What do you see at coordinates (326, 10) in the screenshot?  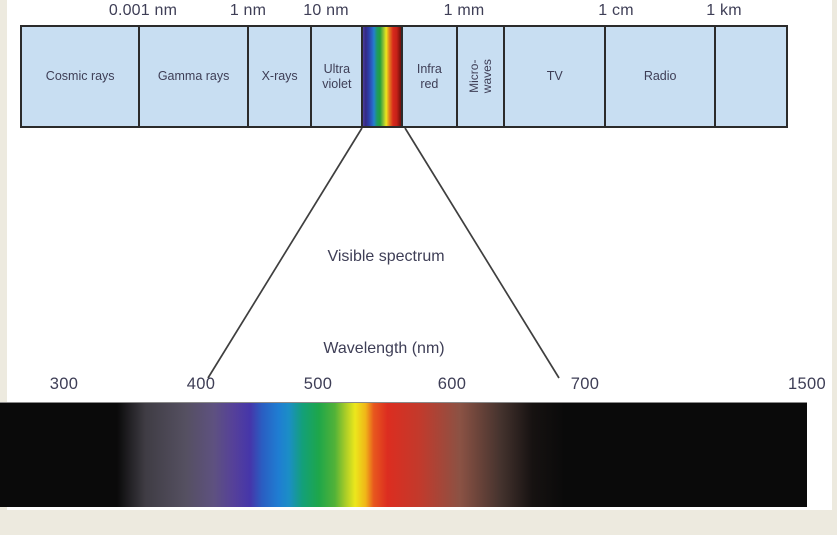 I see `top-scale-label-10nm: 10 nm` at bounding box center [326, 10].